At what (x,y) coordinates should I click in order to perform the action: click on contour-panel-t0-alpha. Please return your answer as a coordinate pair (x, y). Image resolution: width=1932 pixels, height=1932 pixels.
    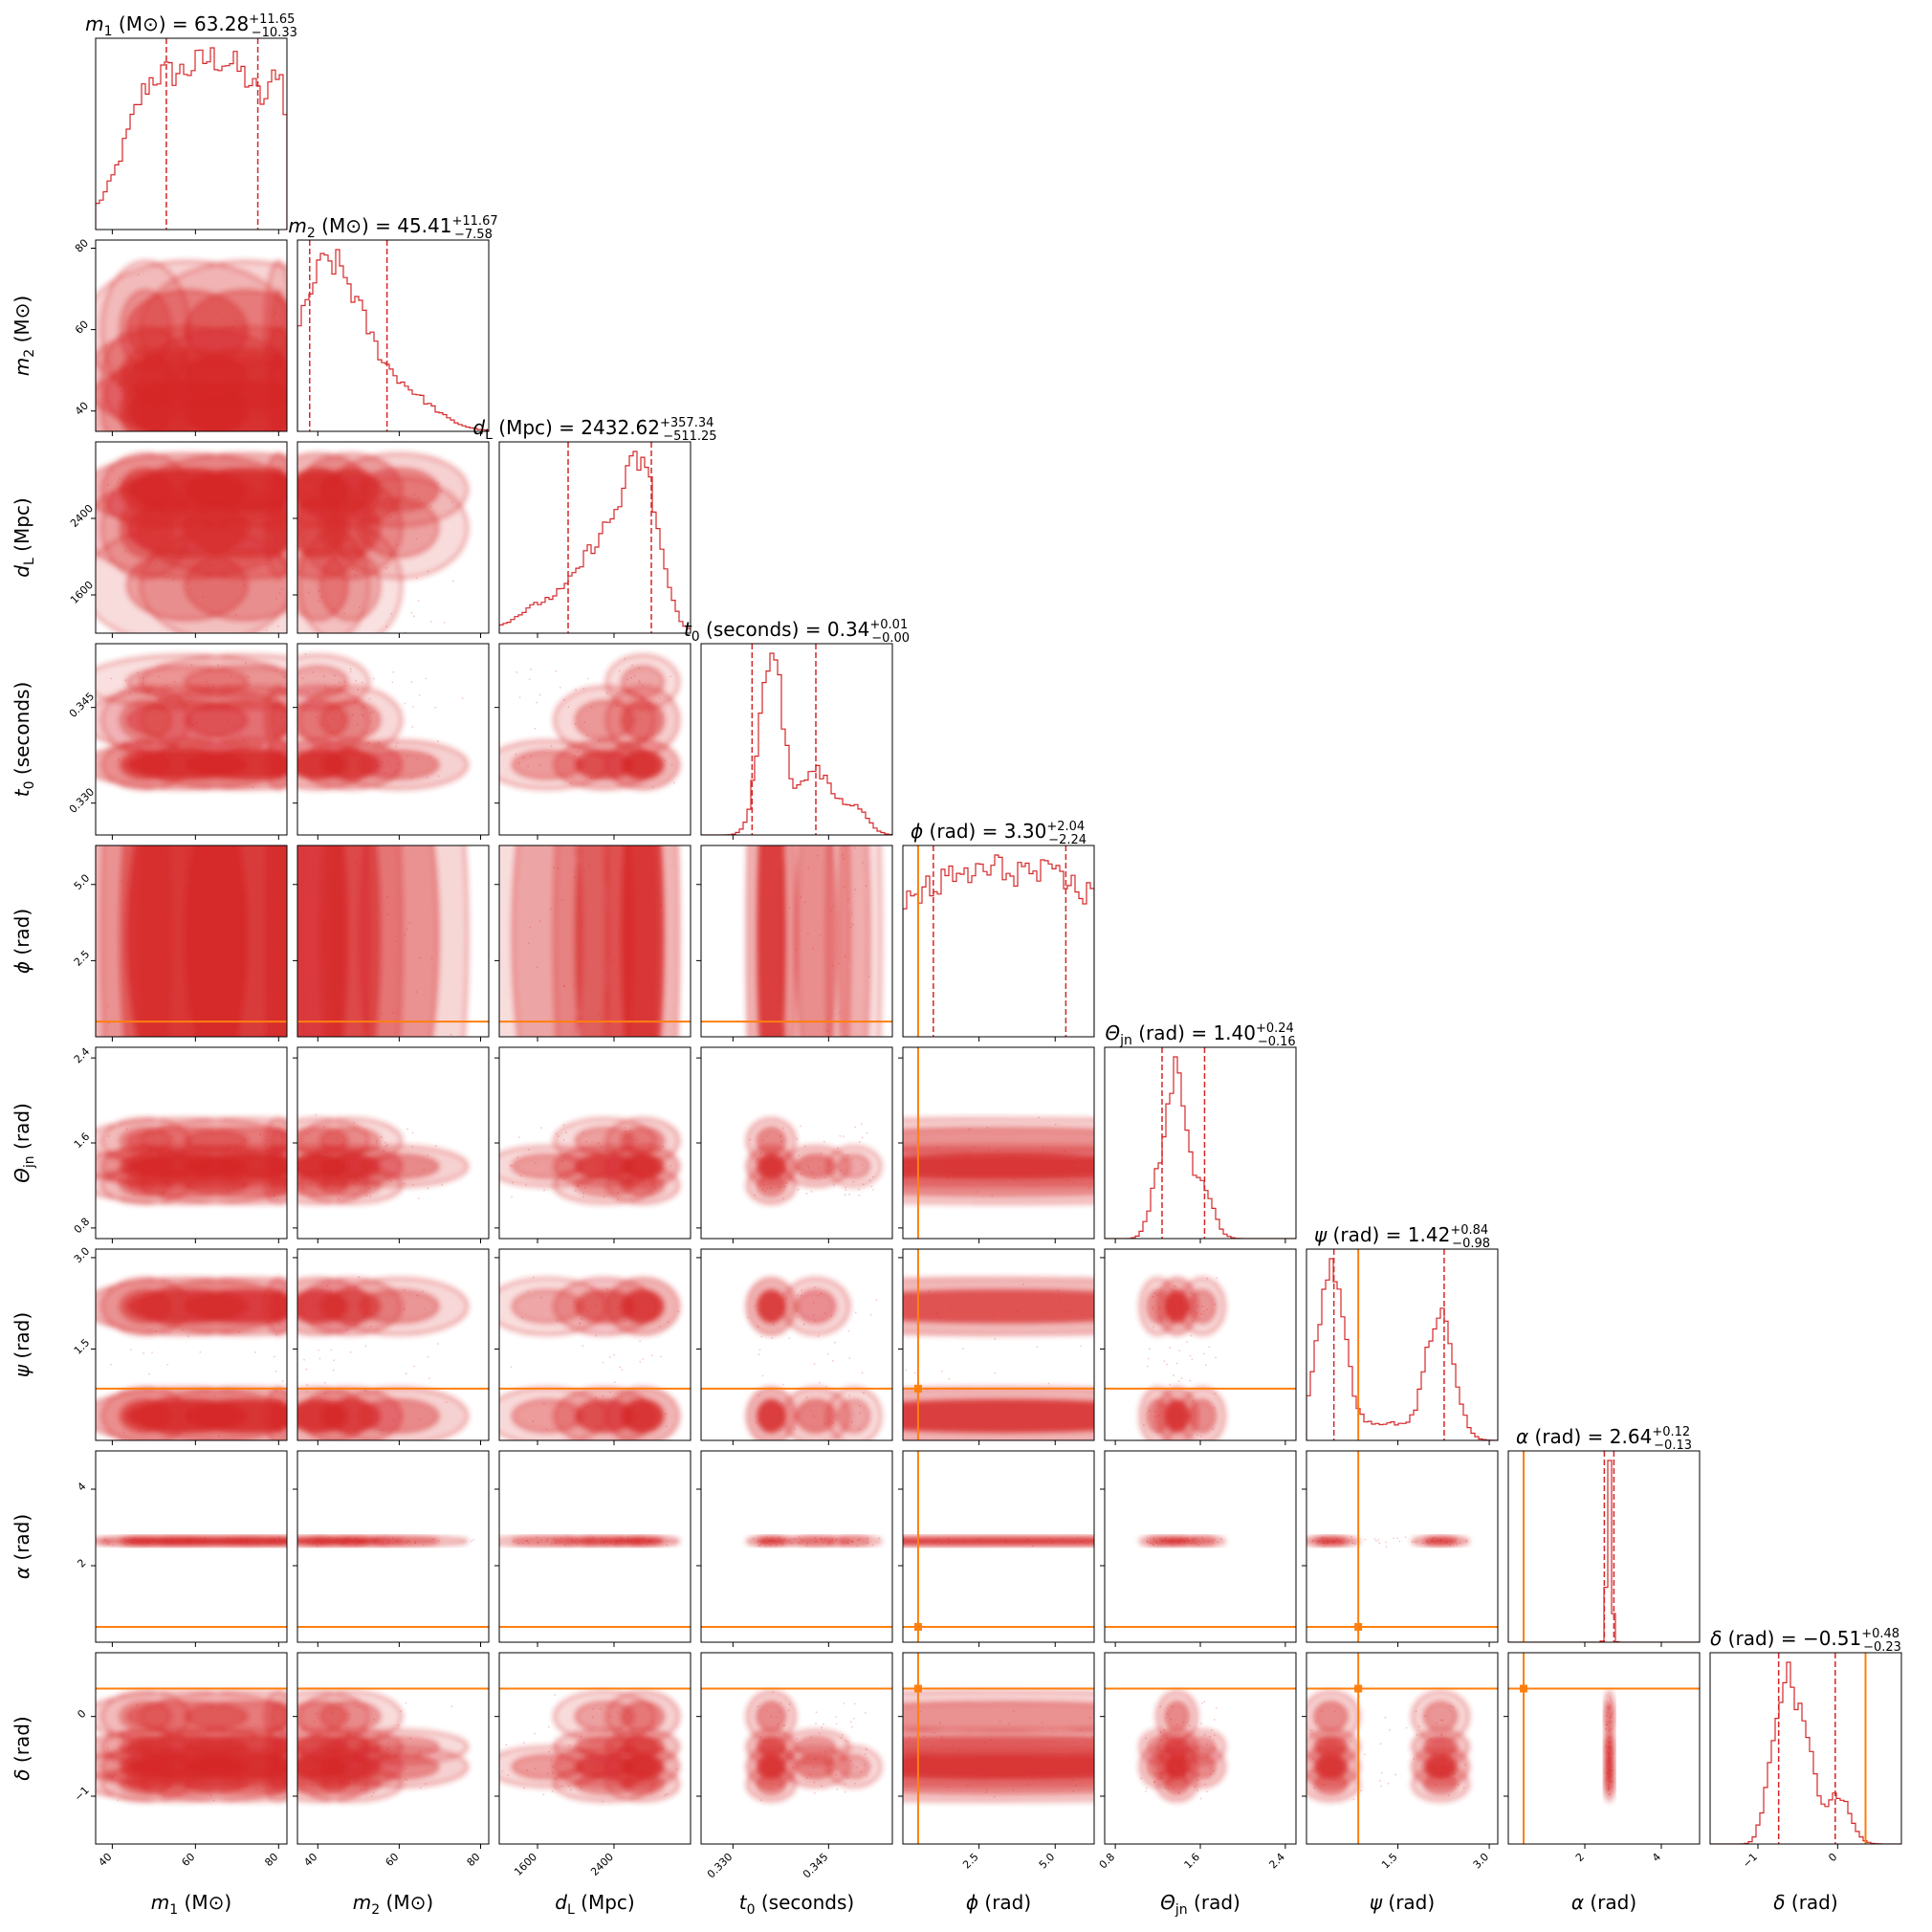
    Looking at the image, I should click on (794, 1548).